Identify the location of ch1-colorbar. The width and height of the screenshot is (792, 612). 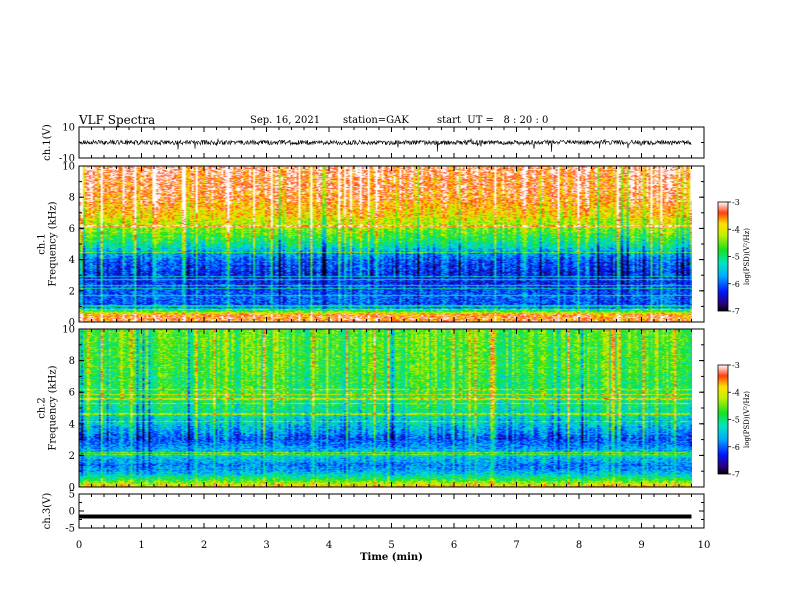
(723, 256).